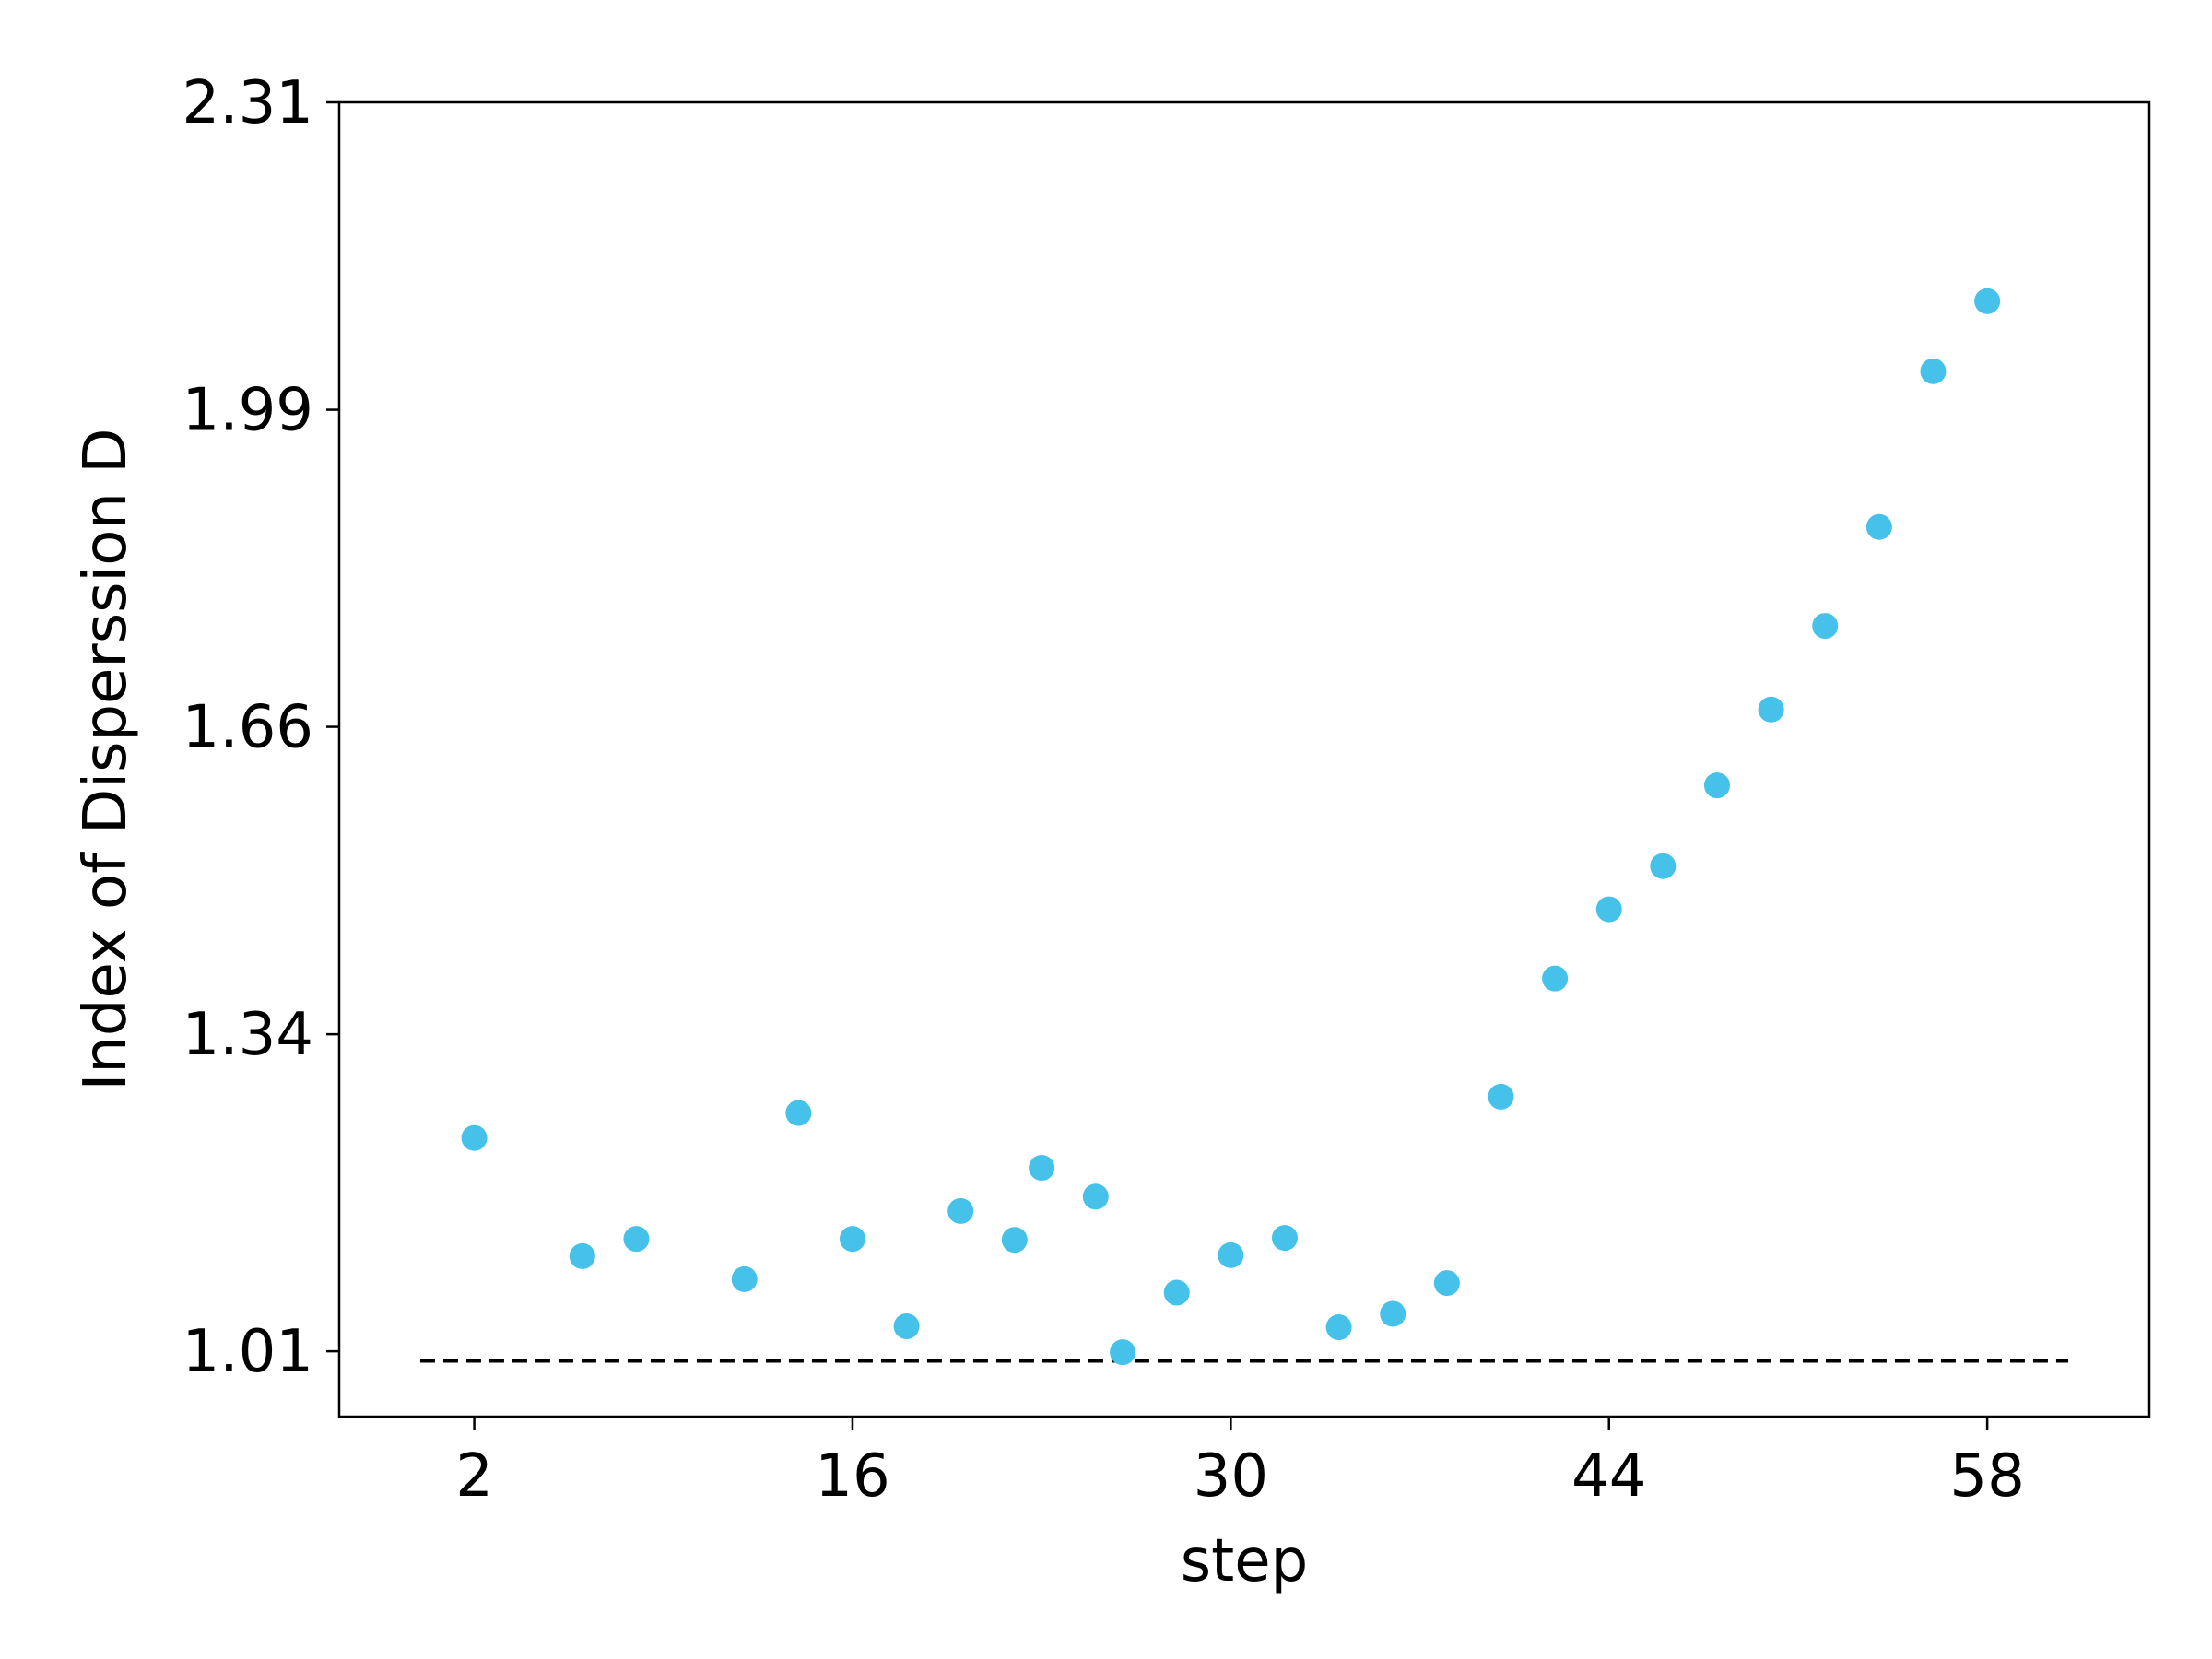 The image size is (2212, 1659). I want to click on x-tick-label: 58, so click(1986, 1476).